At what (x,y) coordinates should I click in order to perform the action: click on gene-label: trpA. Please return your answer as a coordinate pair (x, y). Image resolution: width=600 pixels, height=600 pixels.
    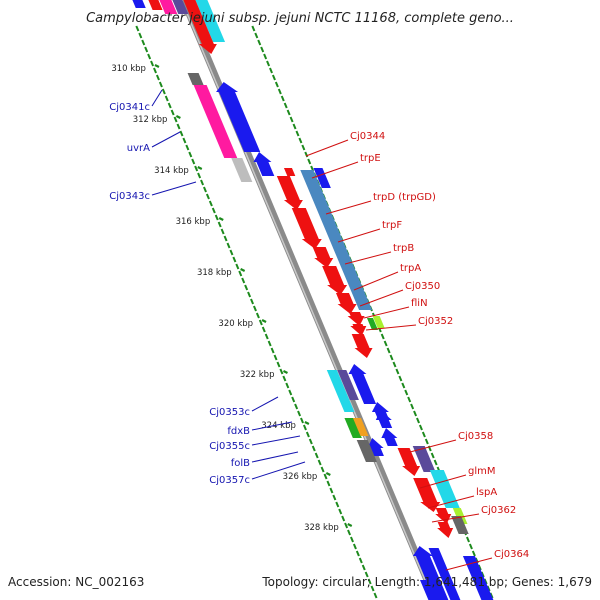
    Looking at the image, I should click on (410, 268).